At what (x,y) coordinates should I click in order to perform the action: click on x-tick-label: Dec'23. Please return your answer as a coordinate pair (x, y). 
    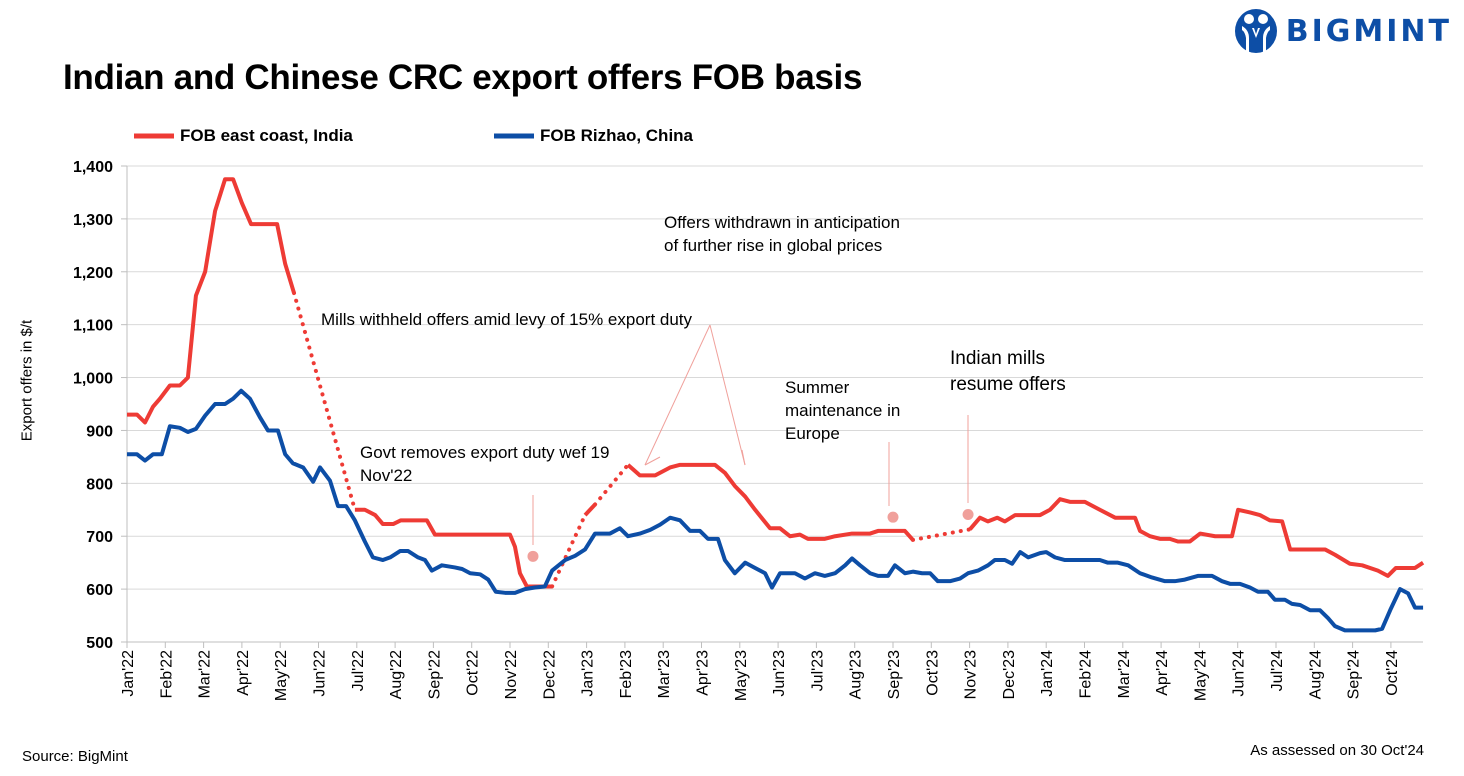
    Looking at the image, I should click on (1009, 674).